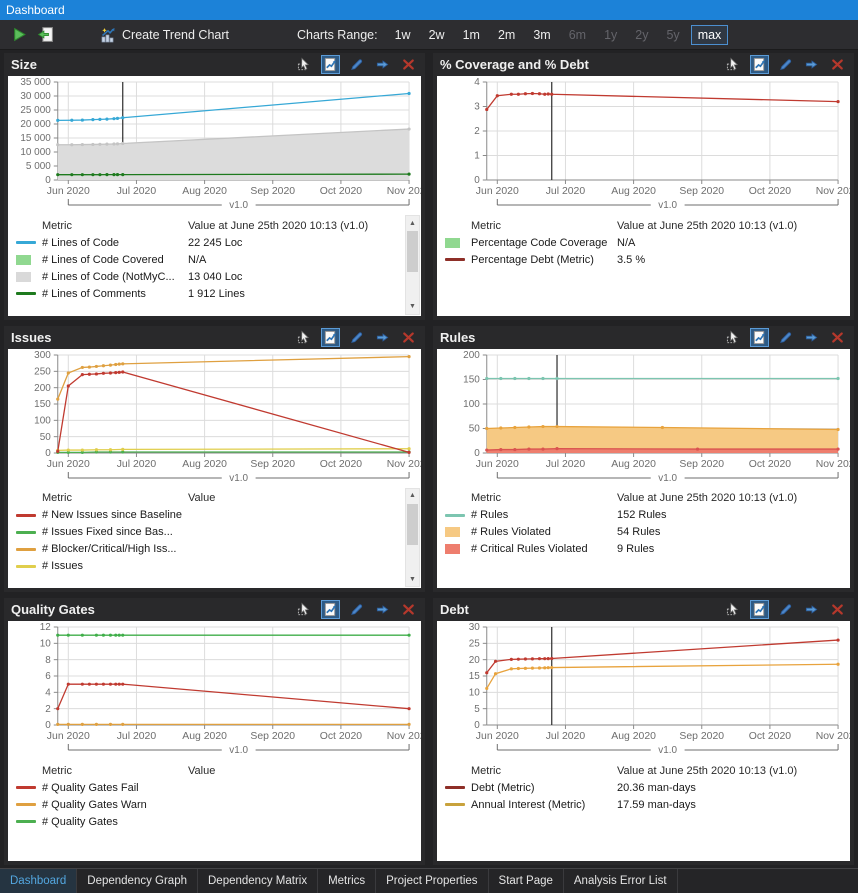 The image size is (858, 893). Describe the element at coordinates (258, 881) in the screenshot. I see `tab-dependency-matrix: Dependency Matrix` at that location.